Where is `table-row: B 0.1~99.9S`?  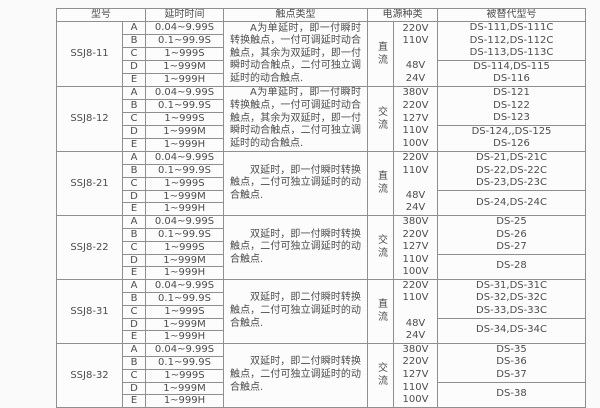
table-row: B 0.1~99.9S is located at coordinates (321, 234).